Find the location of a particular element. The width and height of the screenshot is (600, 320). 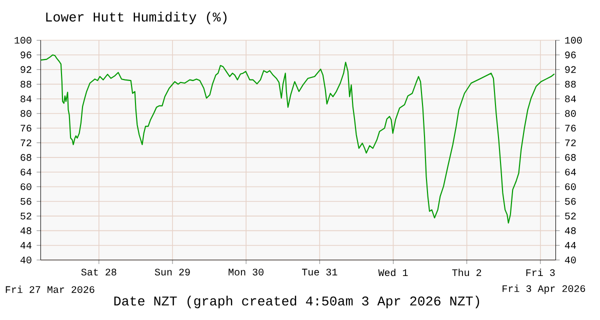

x-tick-label: Sat 28 is located at coordinates (98, 272).